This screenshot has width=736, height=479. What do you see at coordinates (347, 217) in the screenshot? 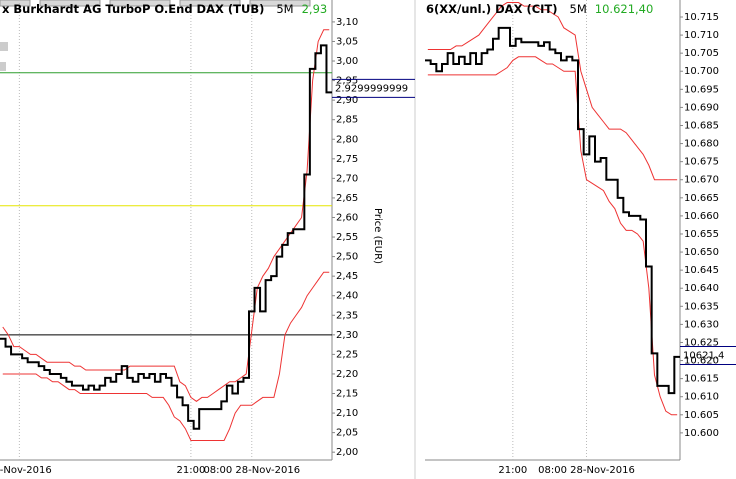
I see `y-tick-label: 2,60` at bounding box center [347, 217].